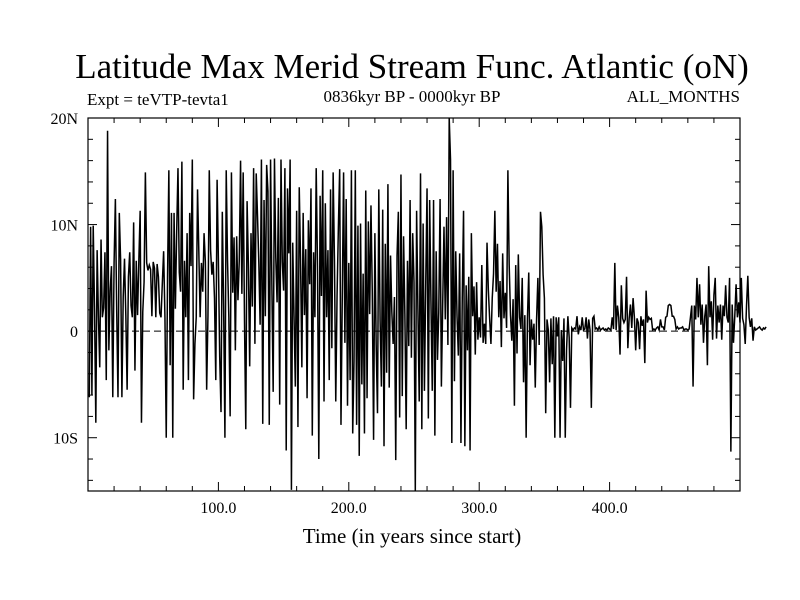  What do you see at coordinates (65, 439) in the screenshot?
I see `y-tick-label: 10S` at bounding box center [65, 439].